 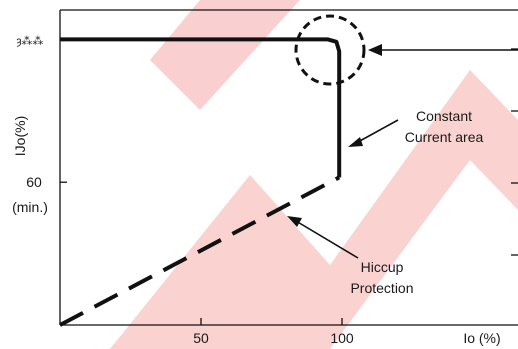 I want to click on x-tick-label: 50, so click(x=201, y=338).